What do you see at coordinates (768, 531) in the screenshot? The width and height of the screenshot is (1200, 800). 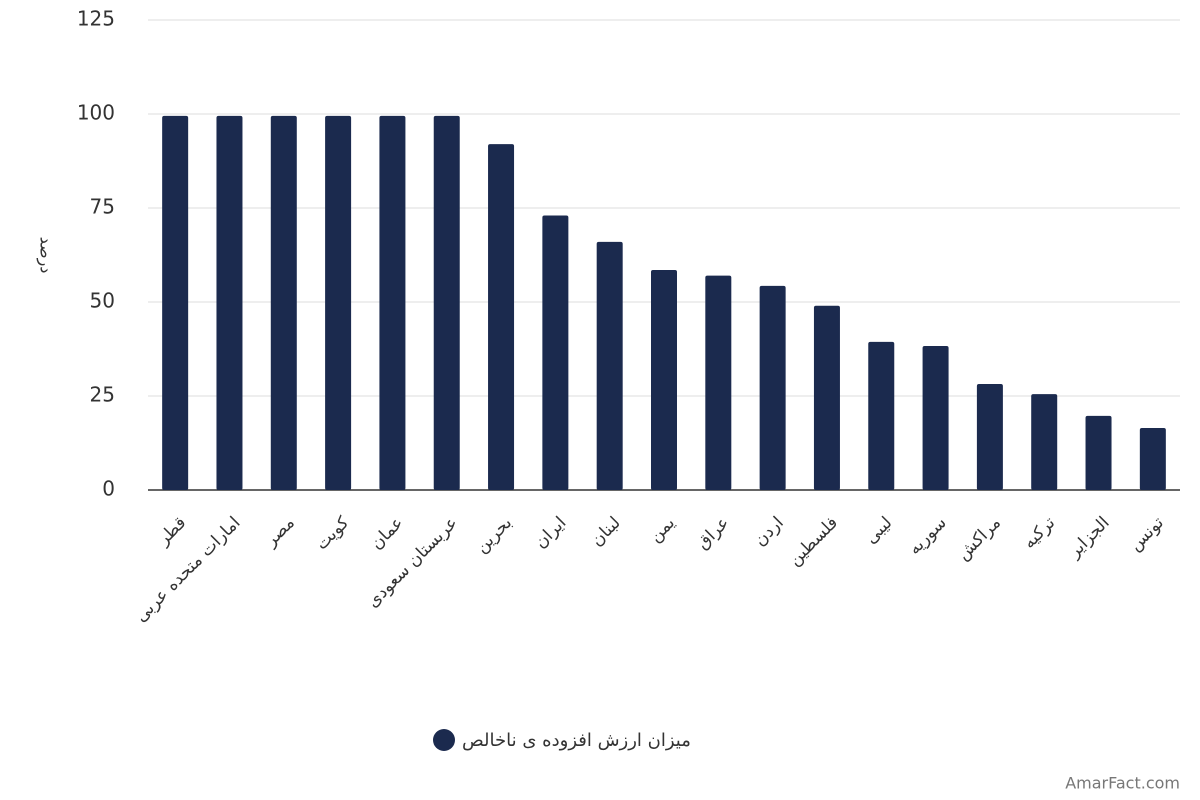 I see `x-tick-label: اردن` at bounding box center [768, 531].